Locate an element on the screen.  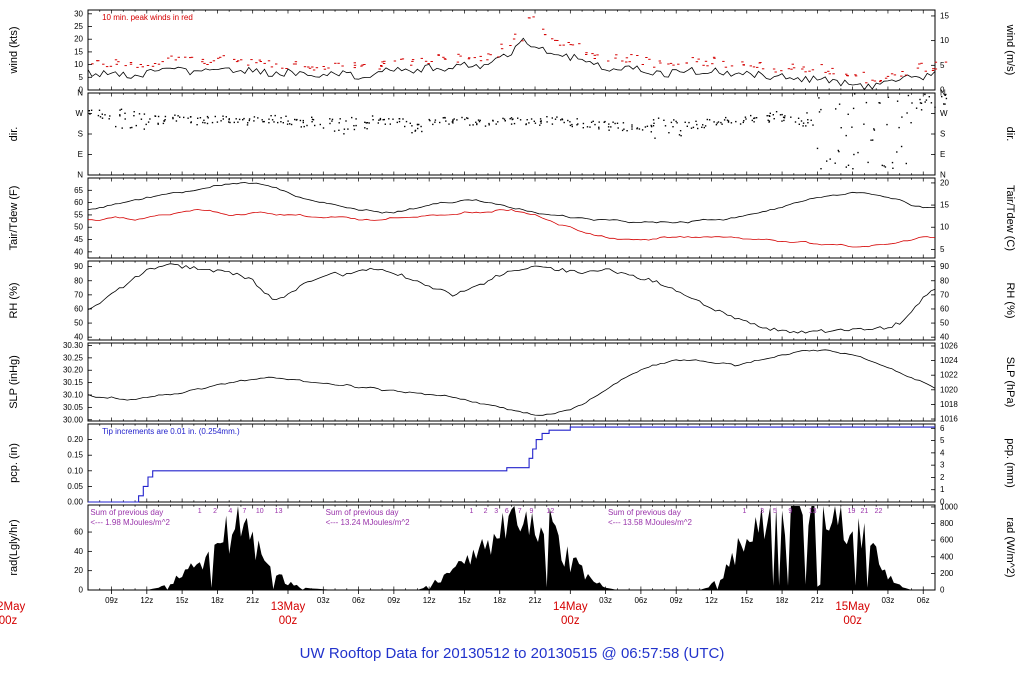
svg-text: 0.20 is located at coordinates (75, 439).